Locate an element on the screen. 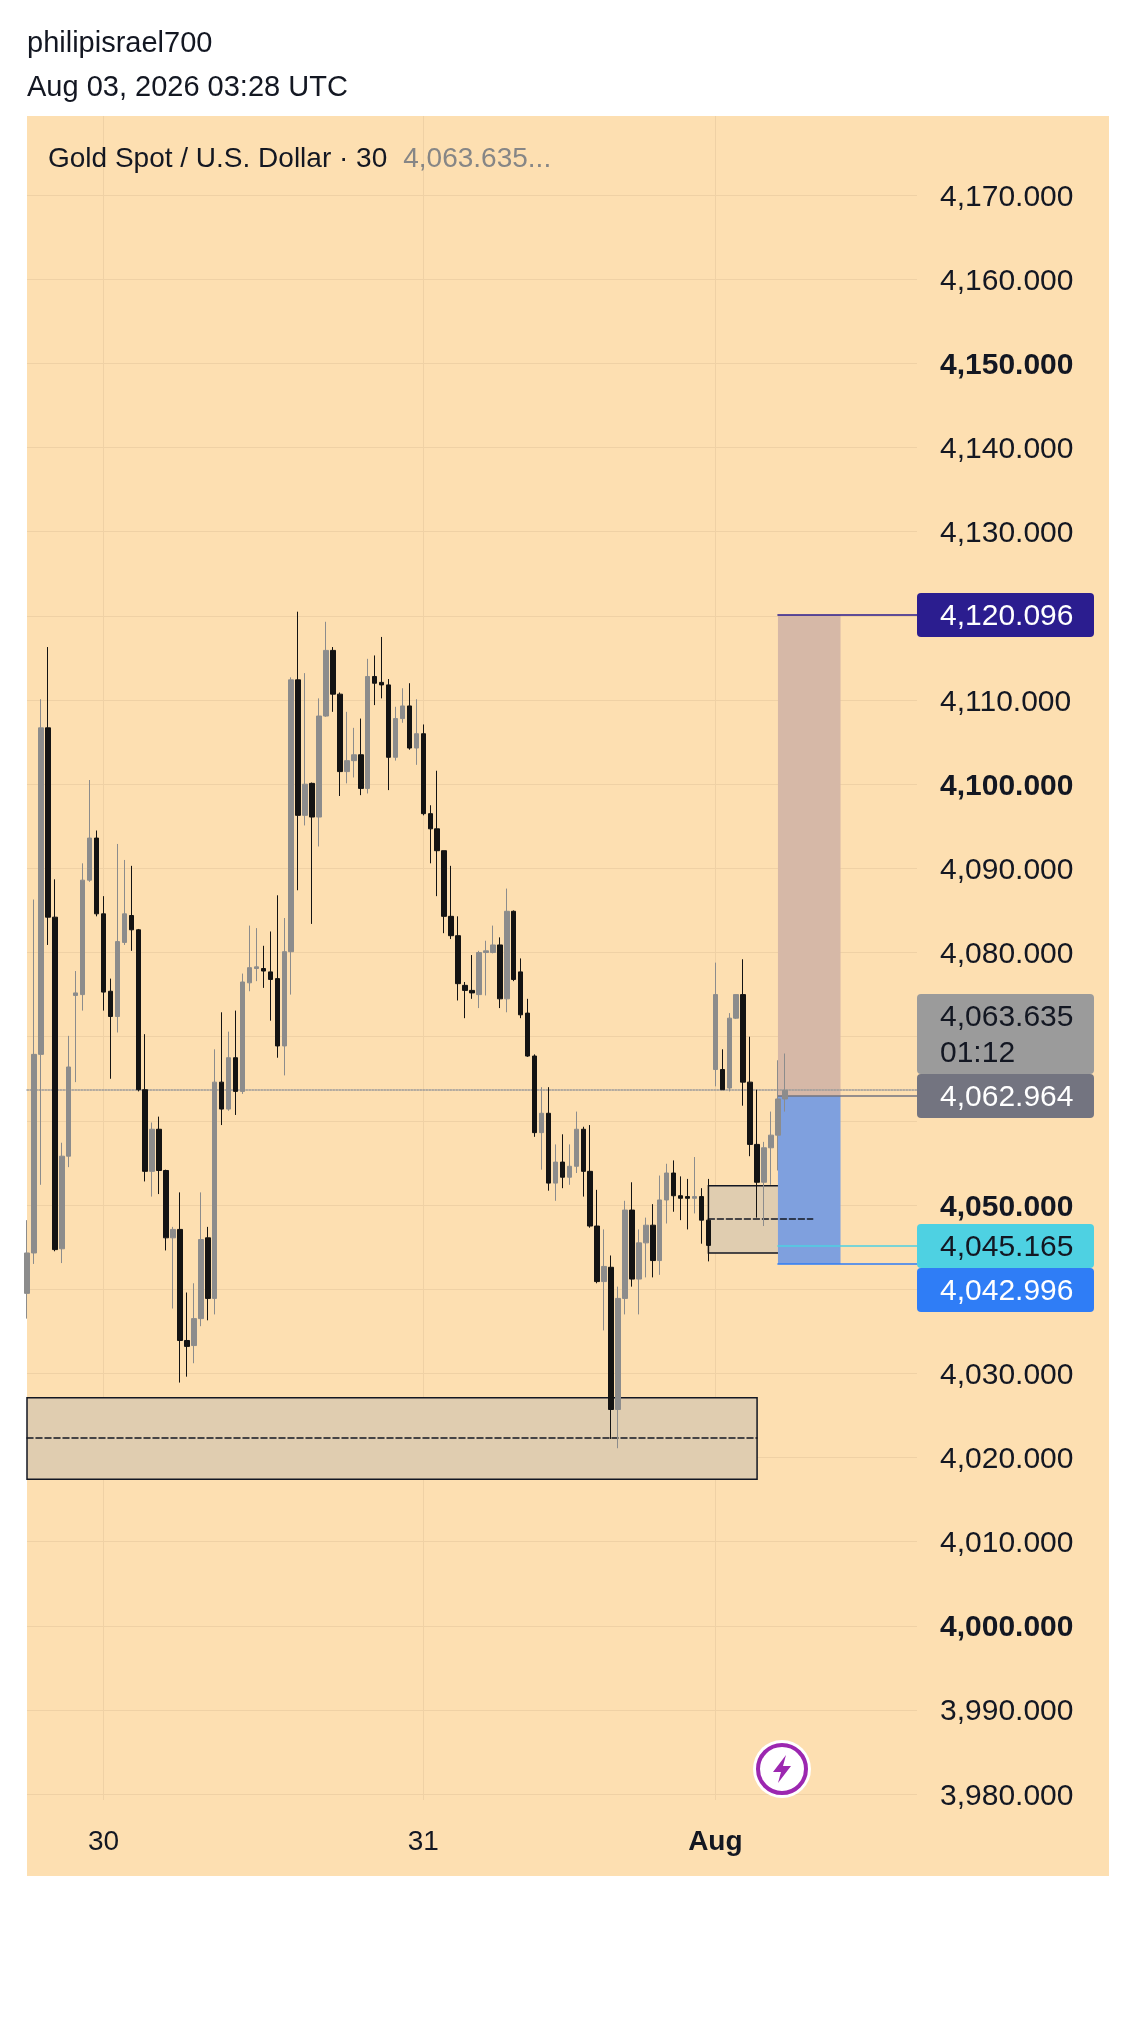 The width and height of the screenshot is (1134, 2037). y-tick-label: 4,030.000 is located at coordinates (1007, 1373).